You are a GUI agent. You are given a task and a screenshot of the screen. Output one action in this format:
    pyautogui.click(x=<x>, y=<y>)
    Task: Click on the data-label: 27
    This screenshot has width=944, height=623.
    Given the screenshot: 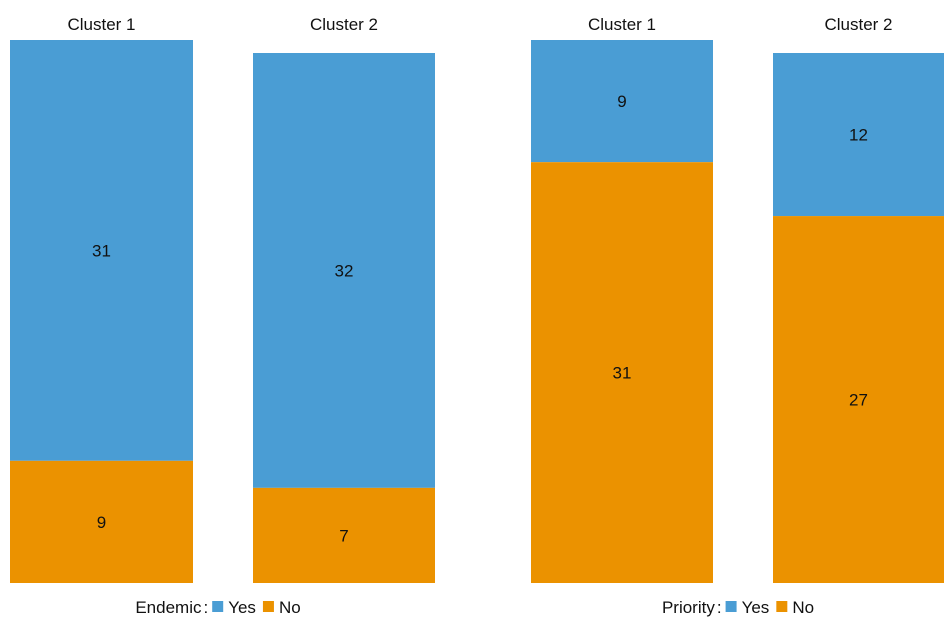 What is the action you would take?
    pyautogui.click(x=858, y=400)
    